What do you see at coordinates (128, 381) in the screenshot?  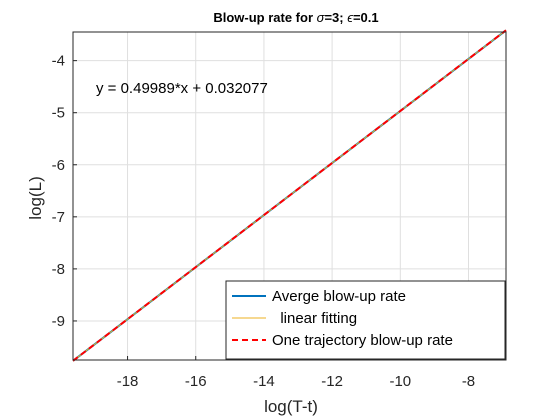 I see `x-tick-label: -18` at bounding box center [128, 381].